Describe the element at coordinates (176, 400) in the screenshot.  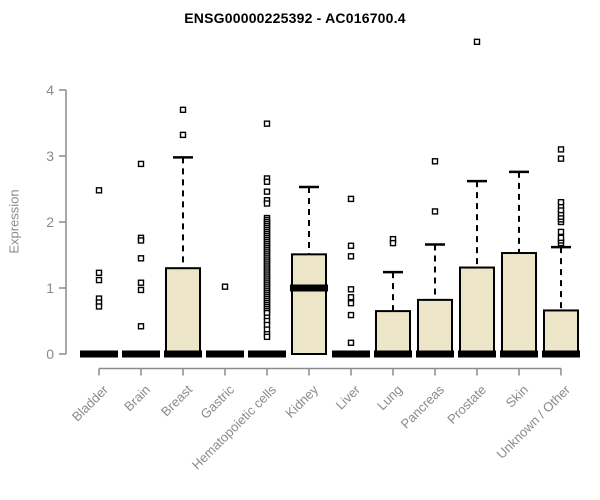
I see `x-tick-label: Breast` at that location.